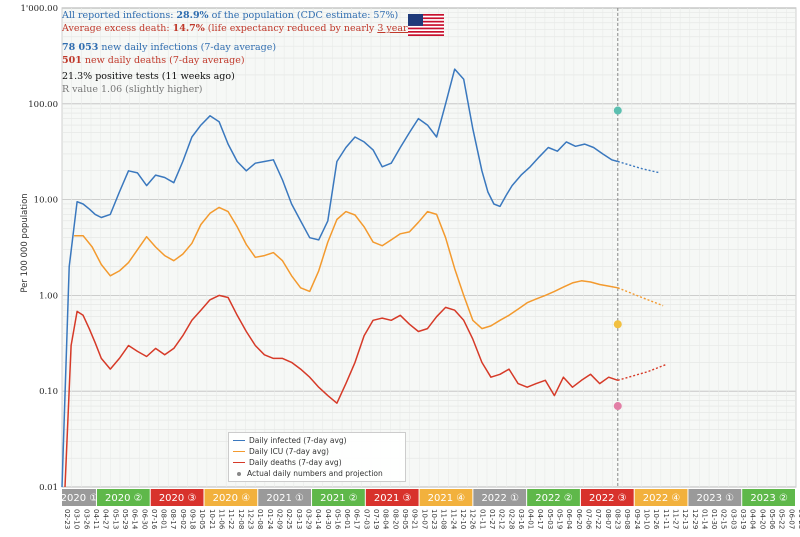  What do you see at coordinates (25, 243) in the screenshot?
I see `y-axis-title: Per 100 000 population` at bounding box center [25, 243].